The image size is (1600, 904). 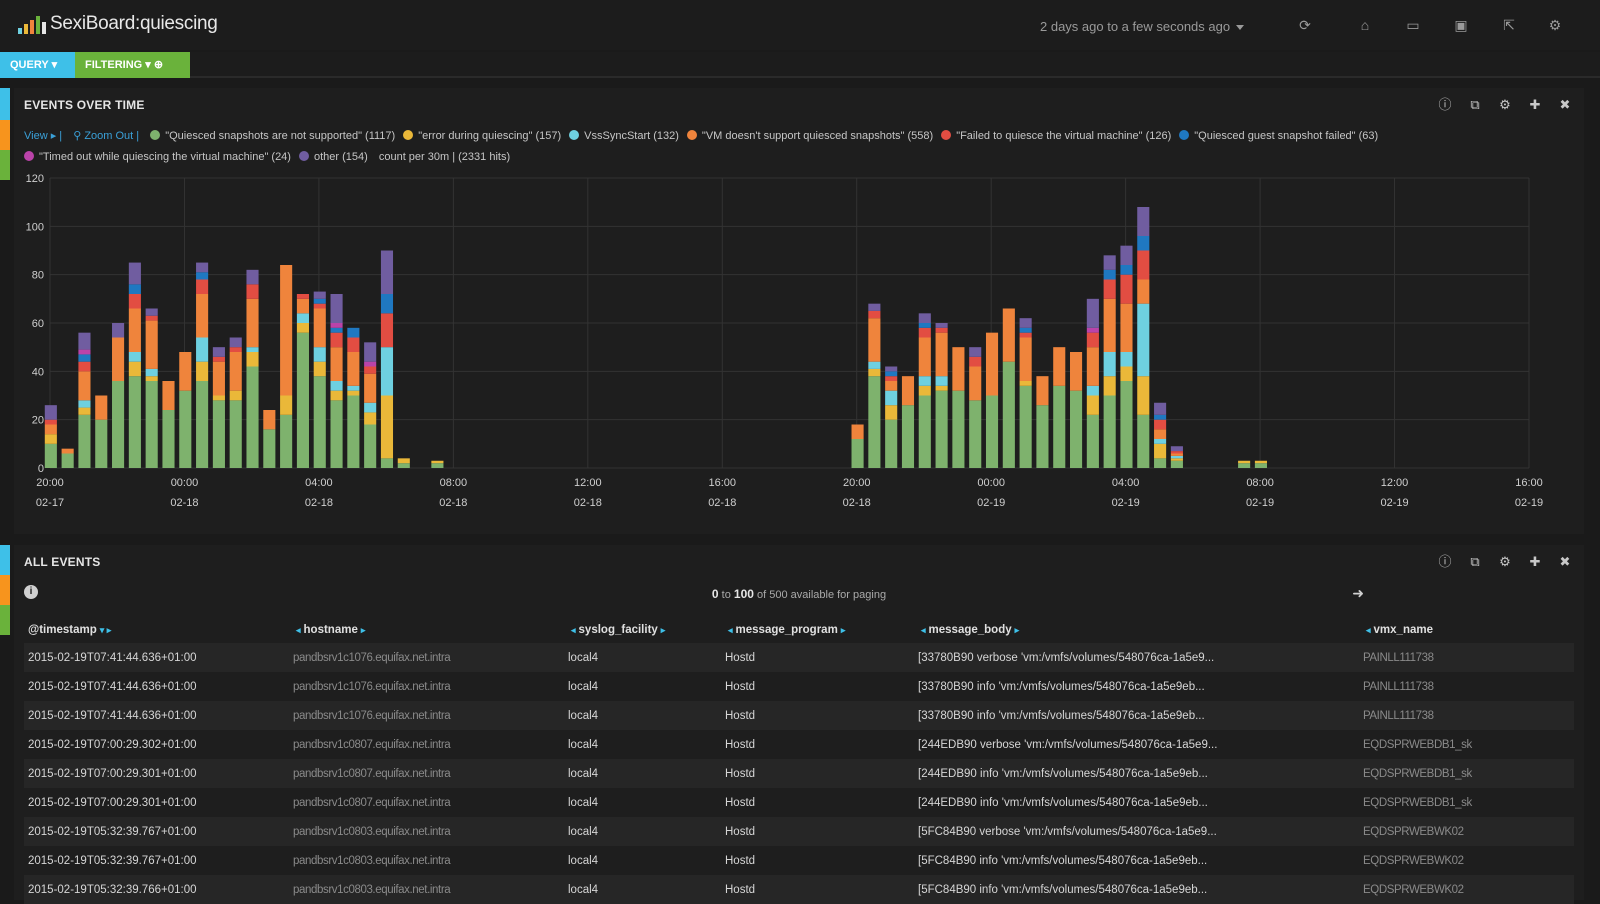 I want to click on paging-info-icon: i, so click(x=31, y=592).